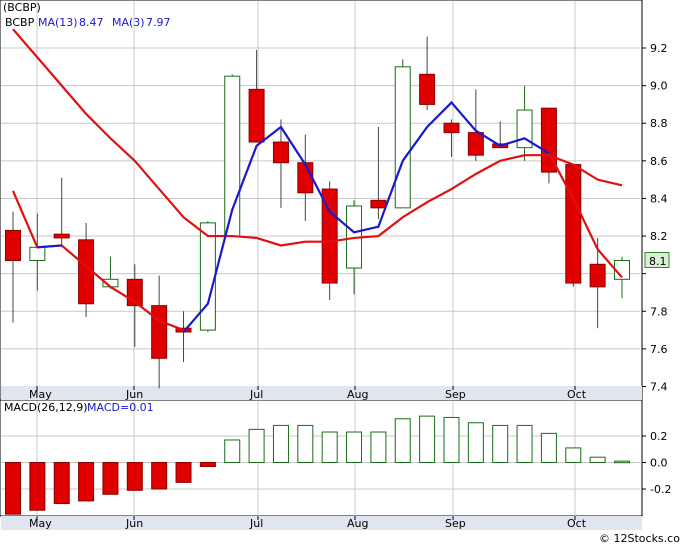  I want to click on month-label-bottom: Sep, so click(455, 523).